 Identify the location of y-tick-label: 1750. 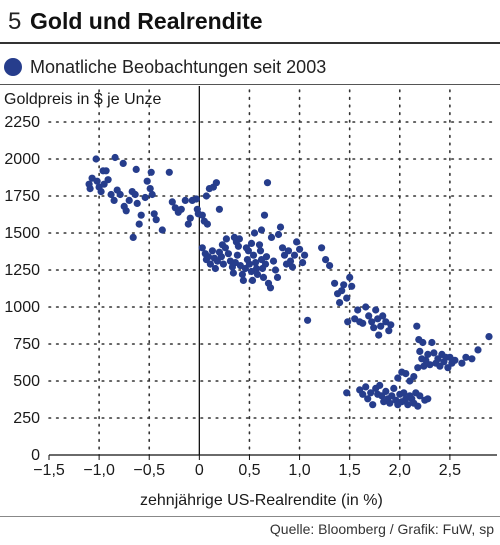
(22, 196).